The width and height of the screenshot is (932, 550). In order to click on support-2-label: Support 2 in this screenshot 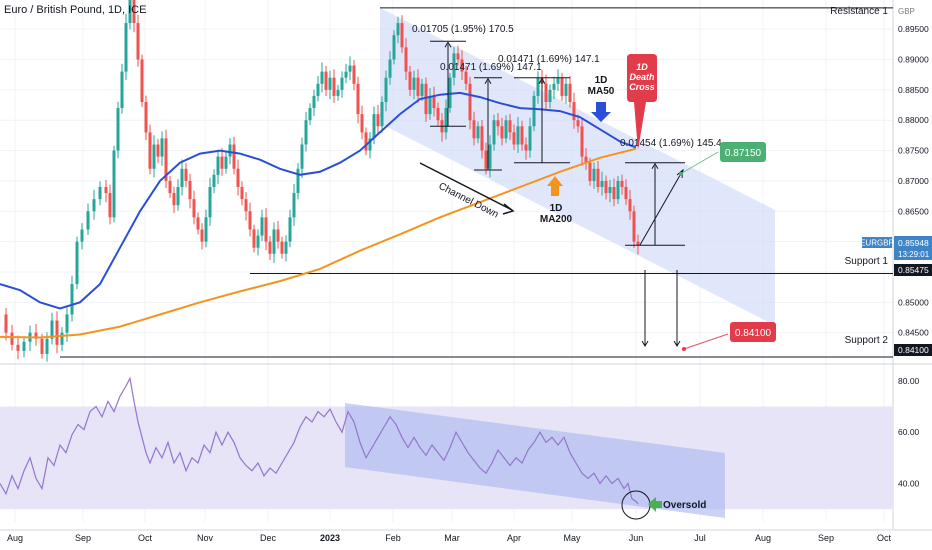, I will do `click(867, 340)`.